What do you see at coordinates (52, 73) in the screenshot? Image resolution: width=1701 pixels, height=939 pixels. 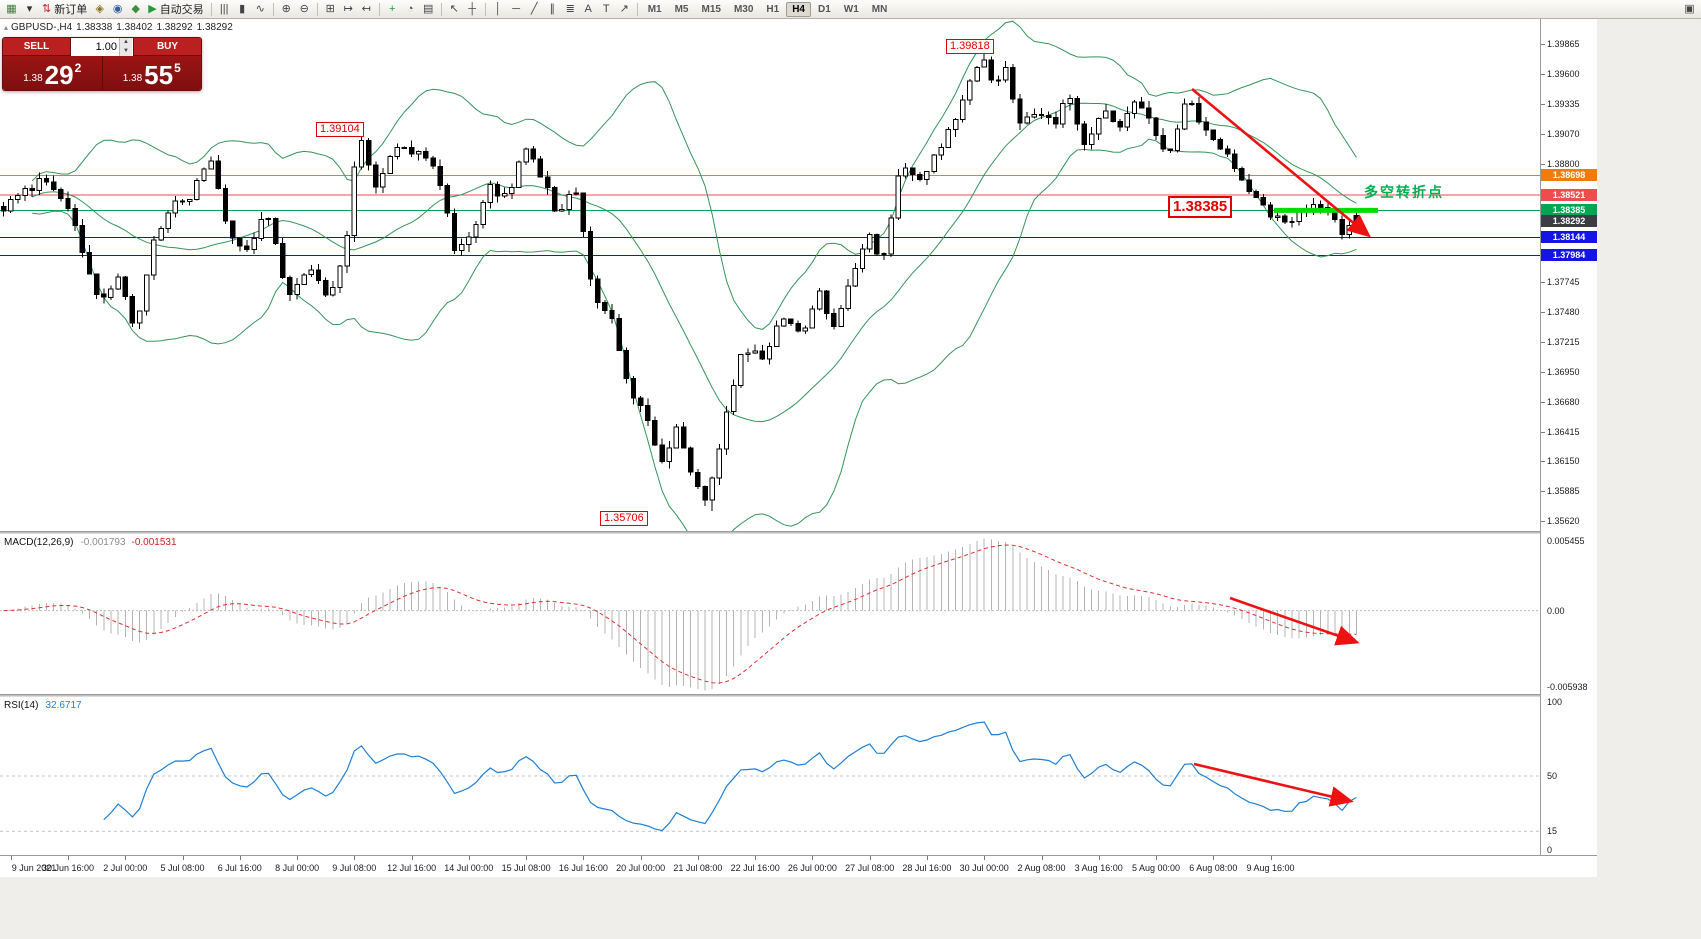 I see `sell-price: 1.38 29 2` at bounding box center [52, 73].